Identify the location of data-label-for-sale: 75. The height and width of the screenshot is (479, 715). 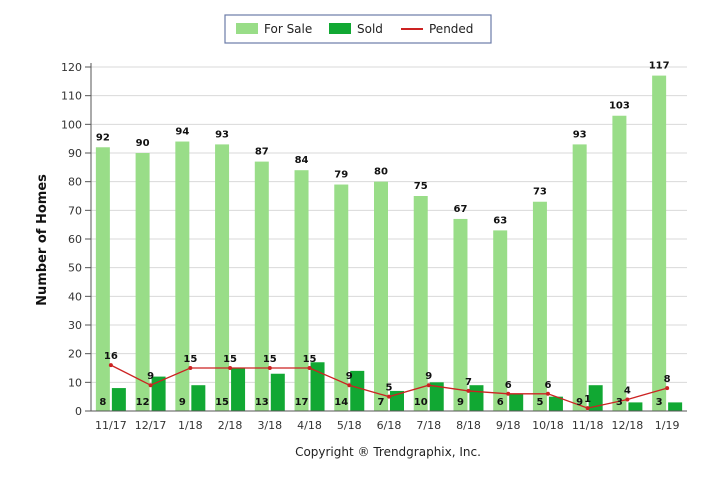
(421, 186).